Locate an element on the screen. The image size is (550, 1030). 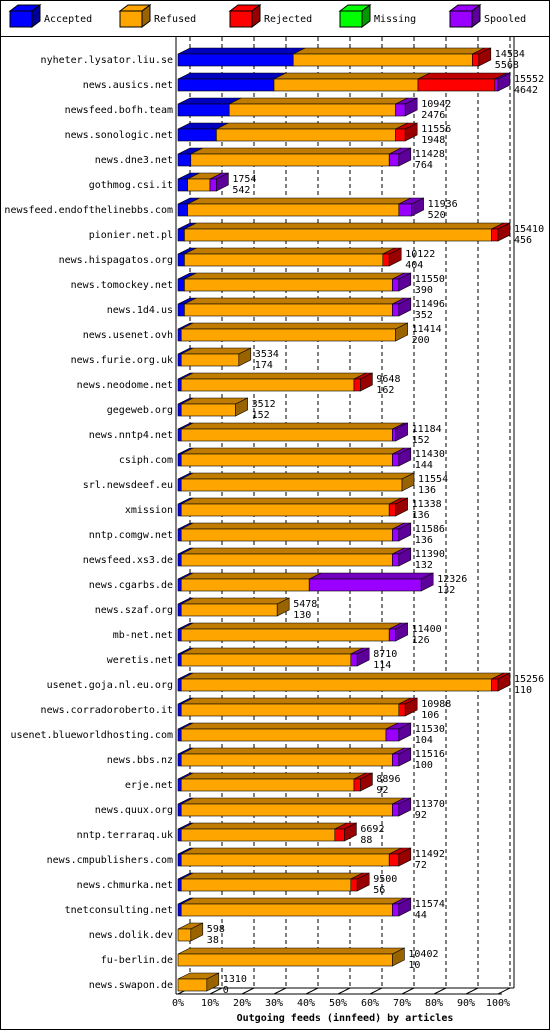
total-label: 10402 is located at coordinates (423, 954).